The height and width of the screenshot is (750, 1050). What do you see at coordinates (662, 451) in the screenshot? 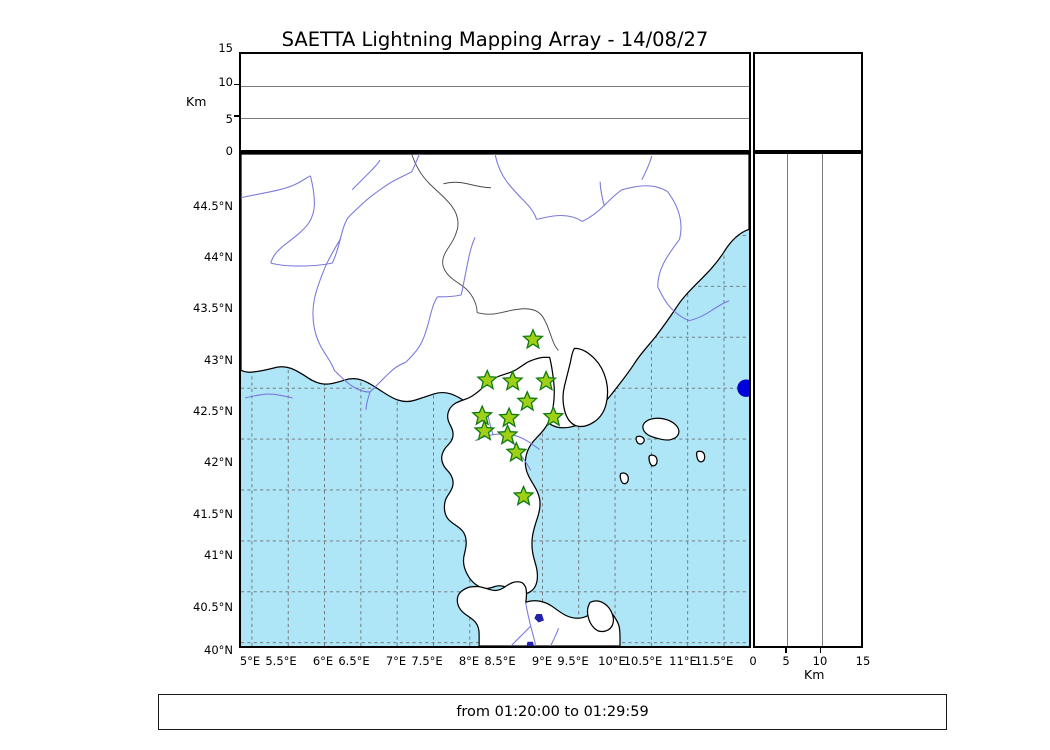
I see `islands-tuscan-archipelago` at bounding box center [662, 451].